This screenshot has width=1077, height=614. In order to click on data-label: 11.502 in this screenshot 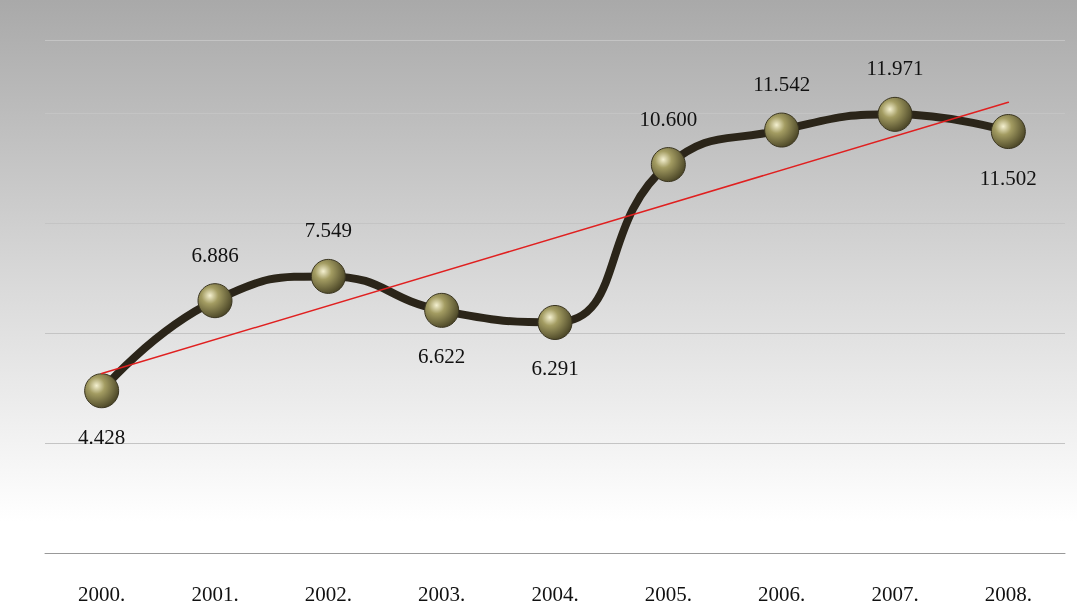, I will do `click(1008, 177)`.